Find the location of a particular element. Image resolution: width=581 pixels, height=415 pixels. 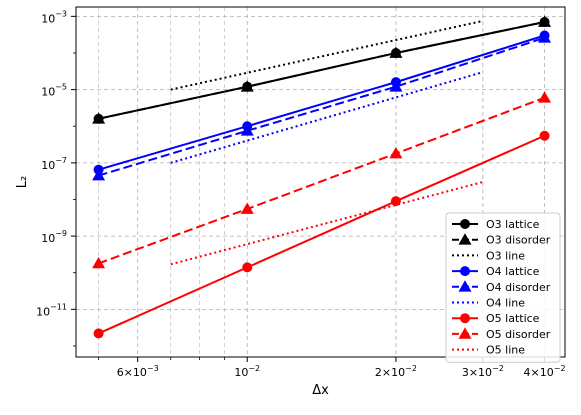

legend-item: O5 disorder is located at coordinates (501, 334).